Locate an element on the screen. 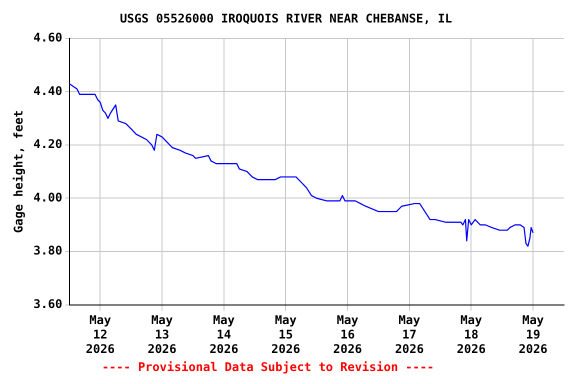 The image size is (576, 384). y-tick-label: 3.80 is located at coordinates (47, 251).